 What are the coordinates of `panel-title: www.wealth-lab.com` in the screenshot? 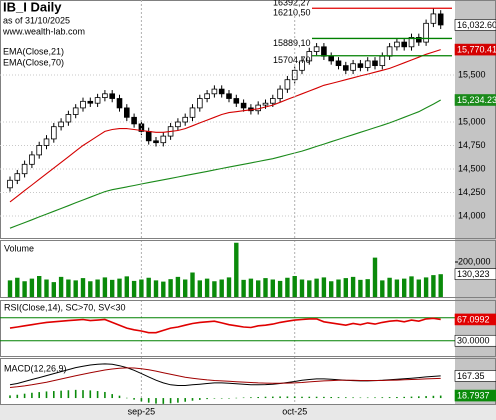 It's located at (43, 31).